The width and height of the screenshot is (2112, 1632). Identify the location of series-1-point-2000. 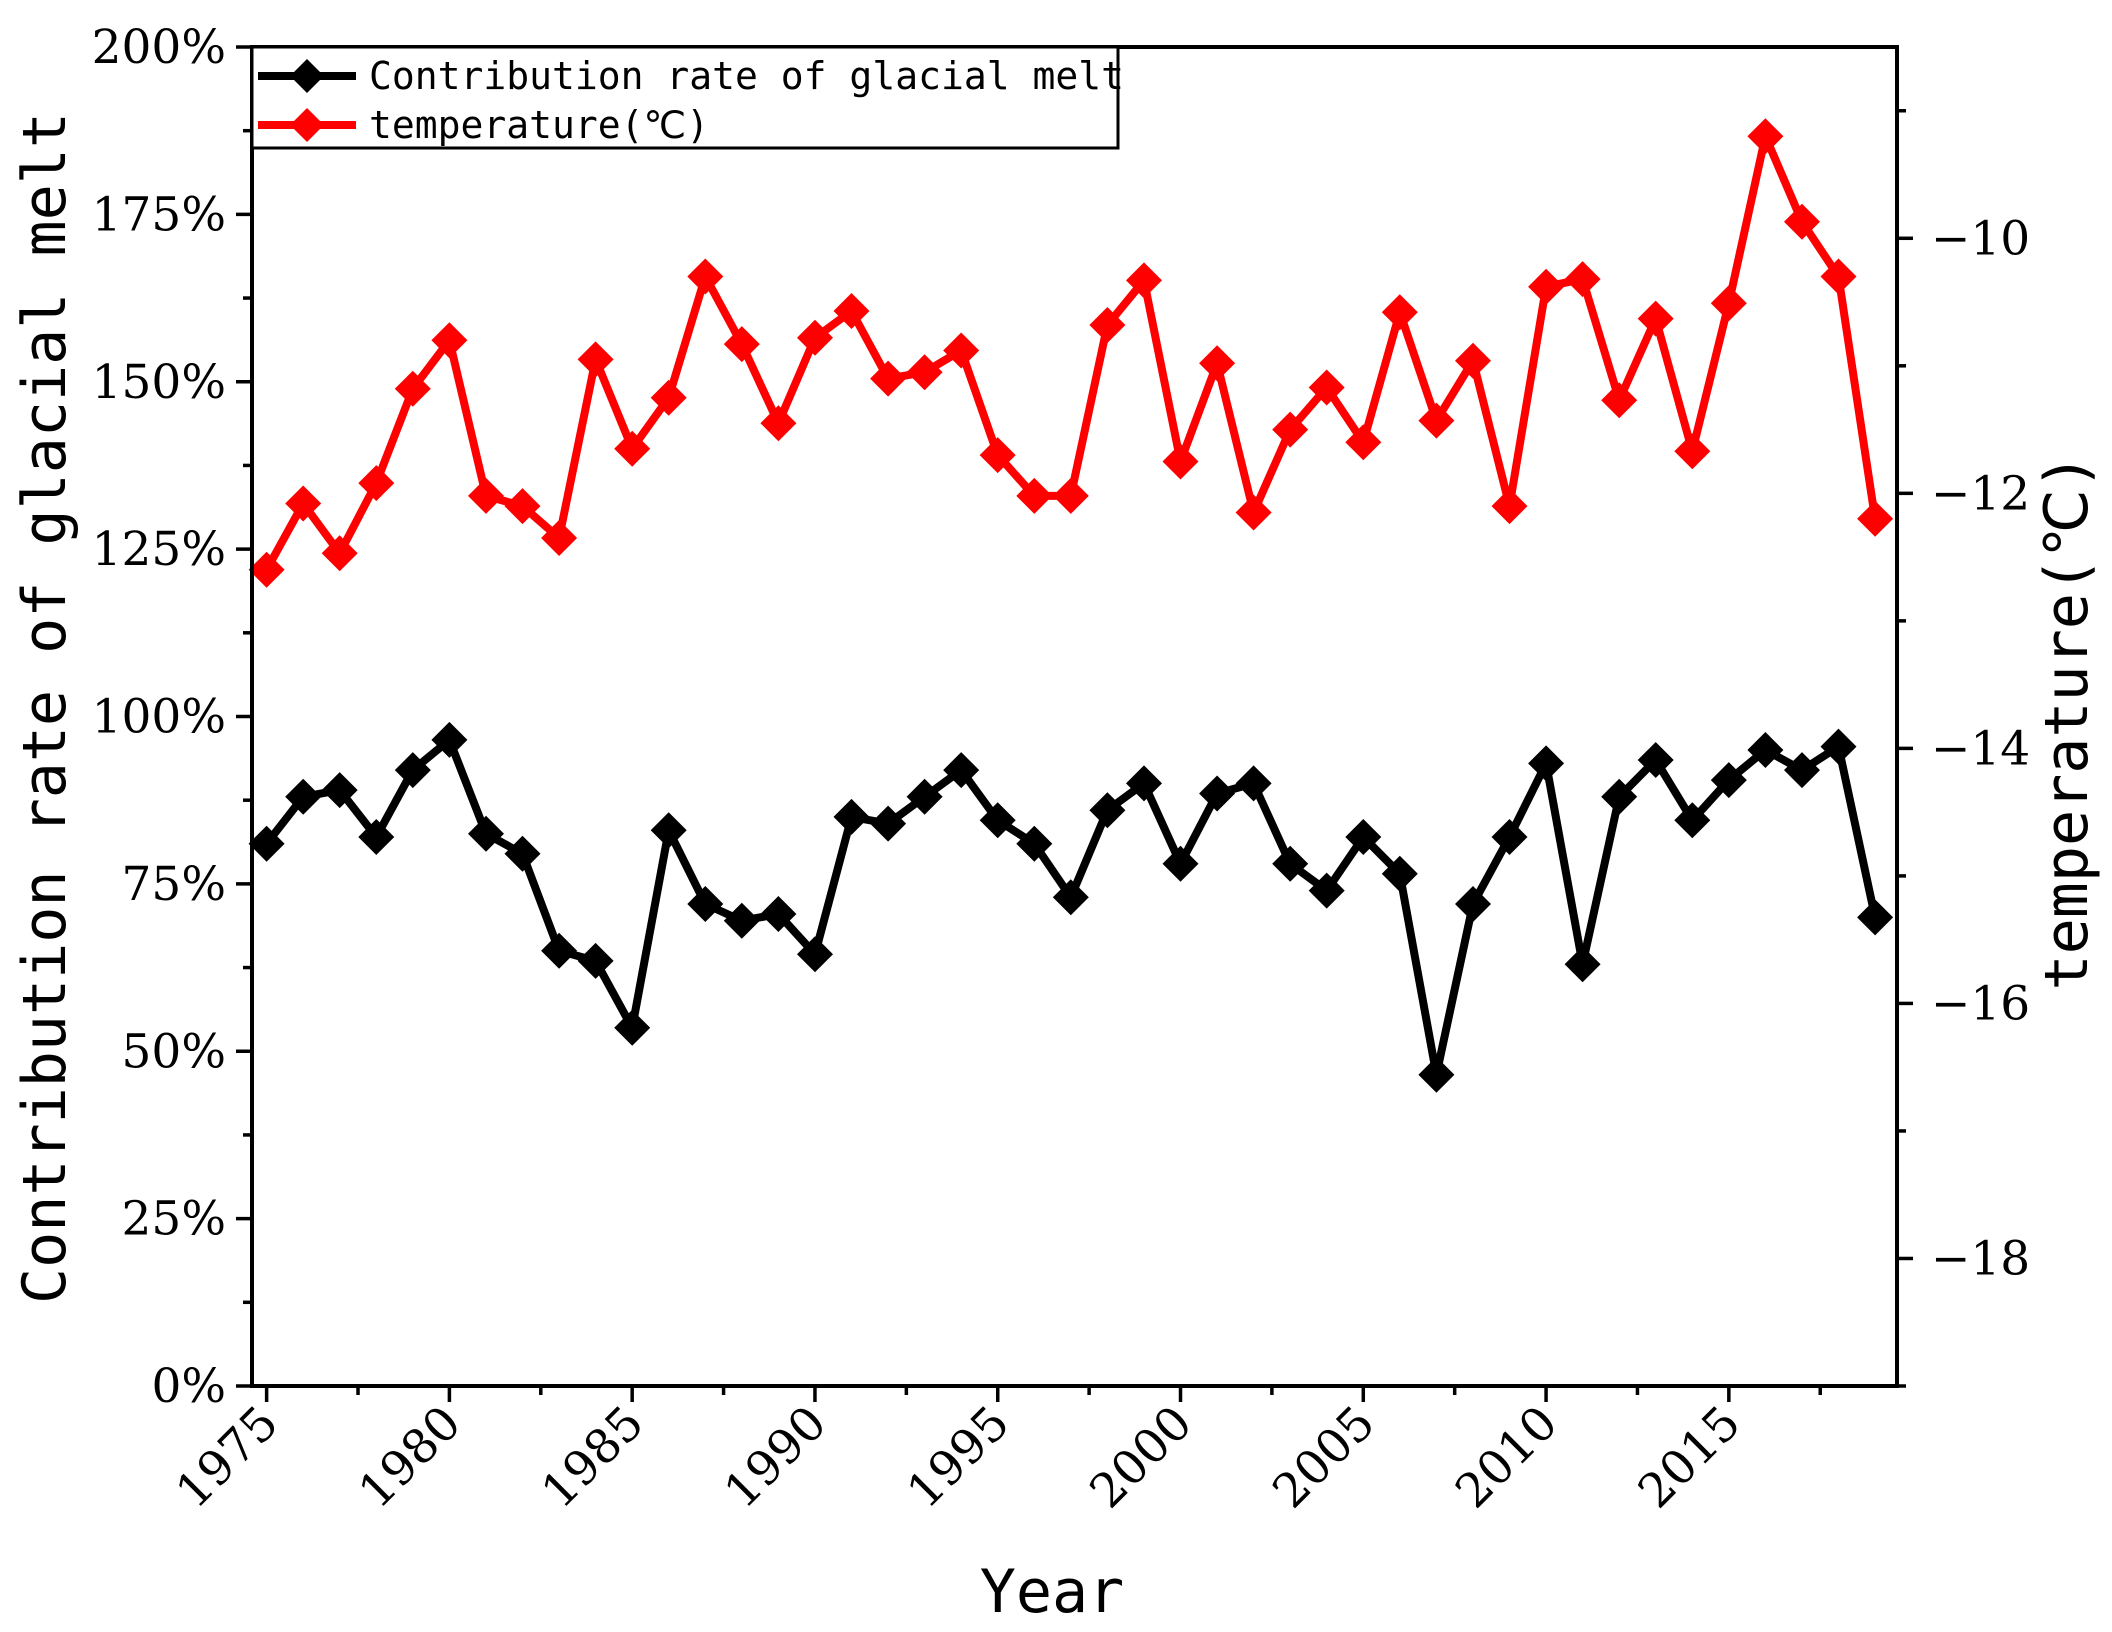
(1180, 863).